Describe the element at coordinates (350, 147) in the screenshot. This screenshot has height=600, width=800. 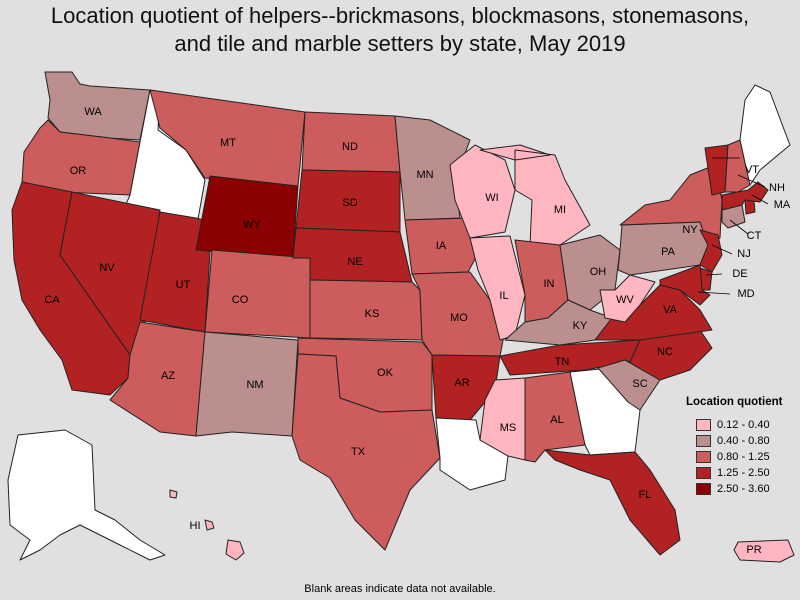
I see `state-label-nd: ND` at that location.